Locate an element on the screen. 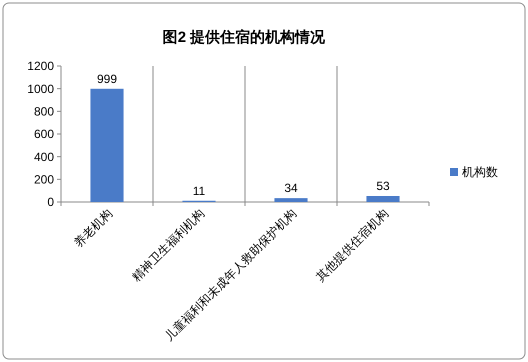 This screenshot has height=362, width=528. x-tick-label: 养老机构 is located at coordinates (93, 228).